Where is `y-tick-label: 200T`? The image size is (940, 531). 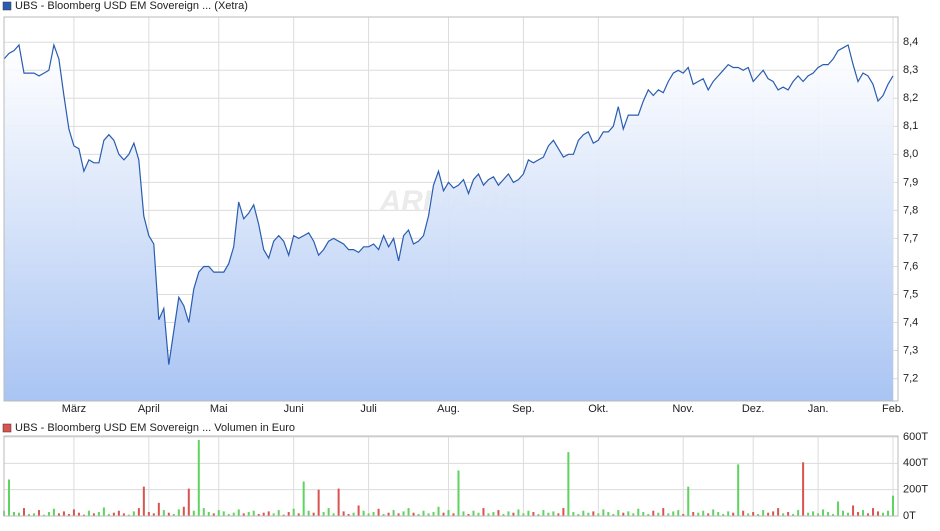
y-tick-label: 200T is located at coordinates (915, 490).